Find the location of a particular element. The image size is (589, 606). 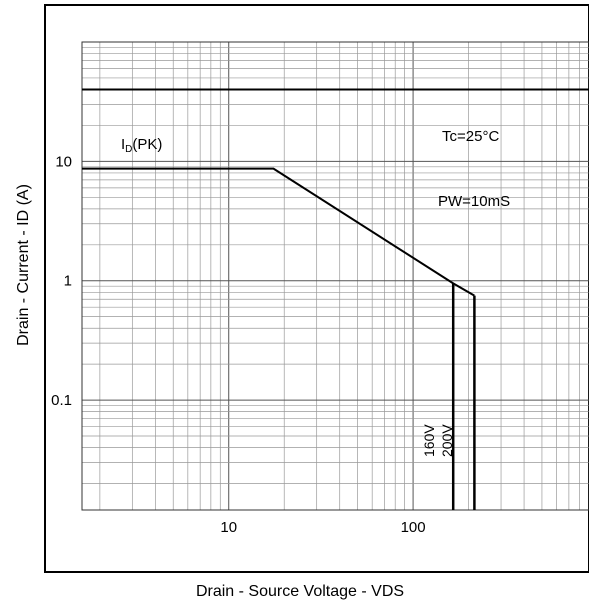

y-tick-label: 0.1 is located at coordinates (61, 400).